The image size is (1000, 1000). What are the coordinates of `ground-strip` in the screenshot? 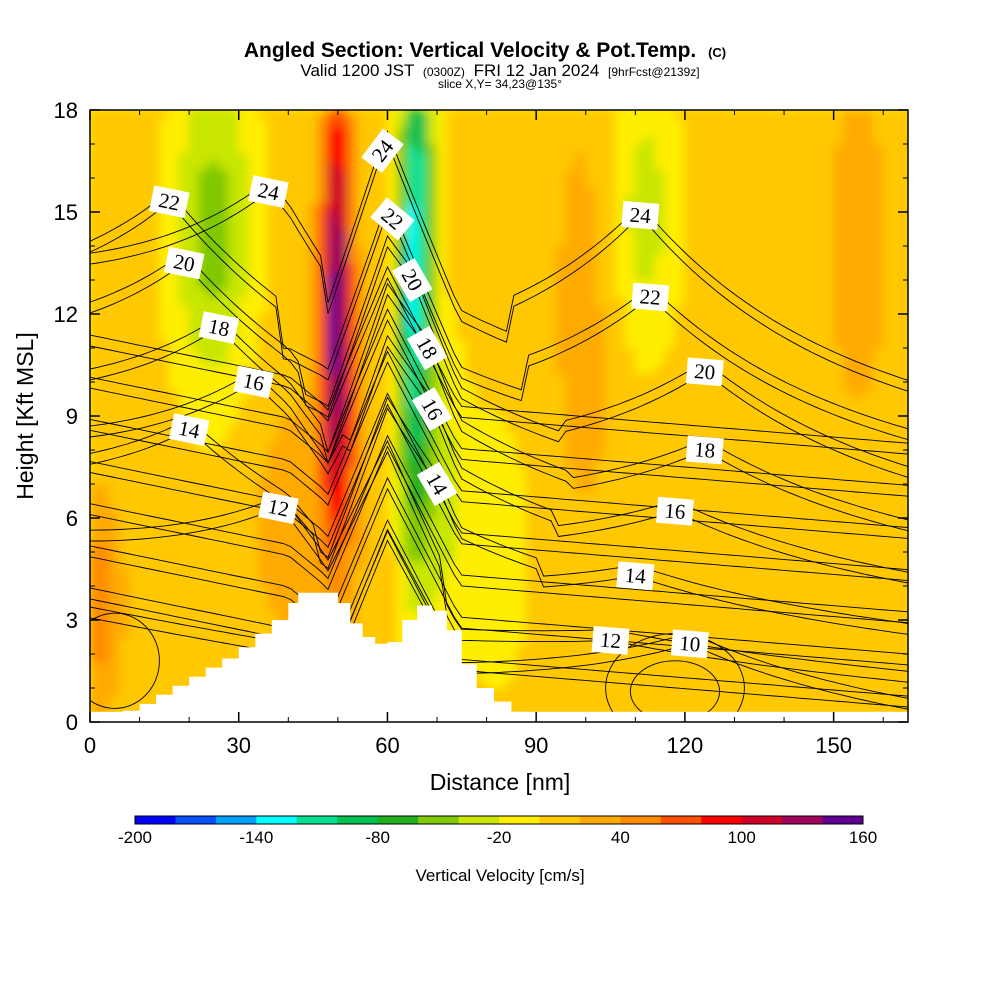 It's located at (499, 716).